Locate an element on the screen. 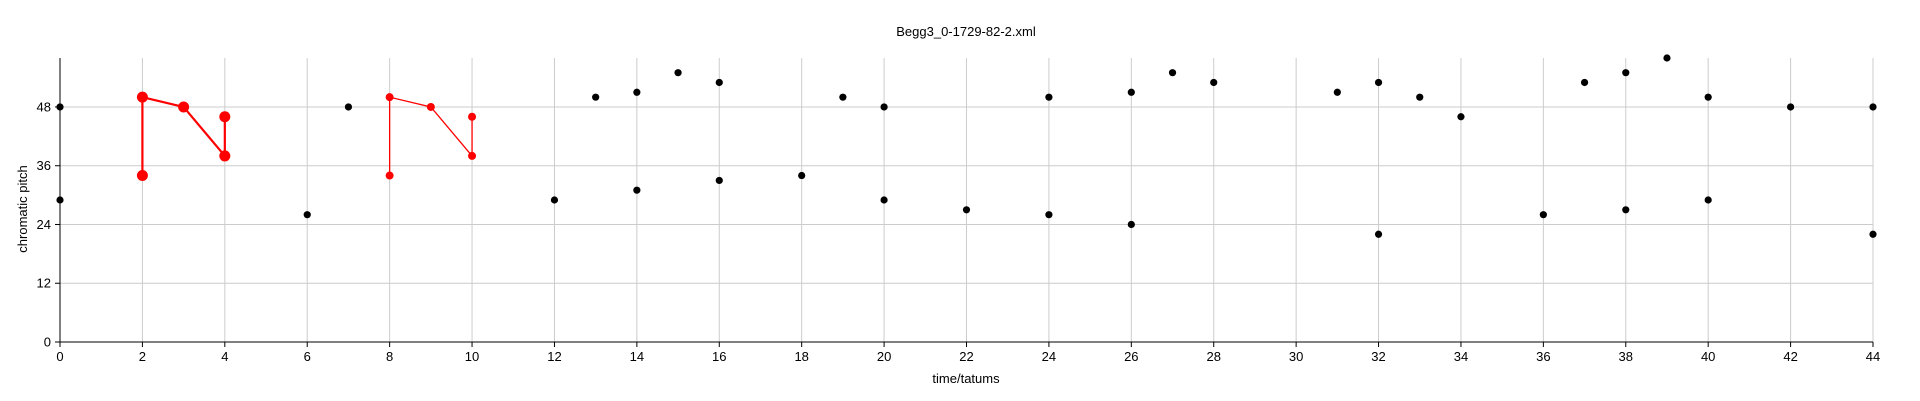  x-tick-label: 22 is located at coordinates (966, 356).